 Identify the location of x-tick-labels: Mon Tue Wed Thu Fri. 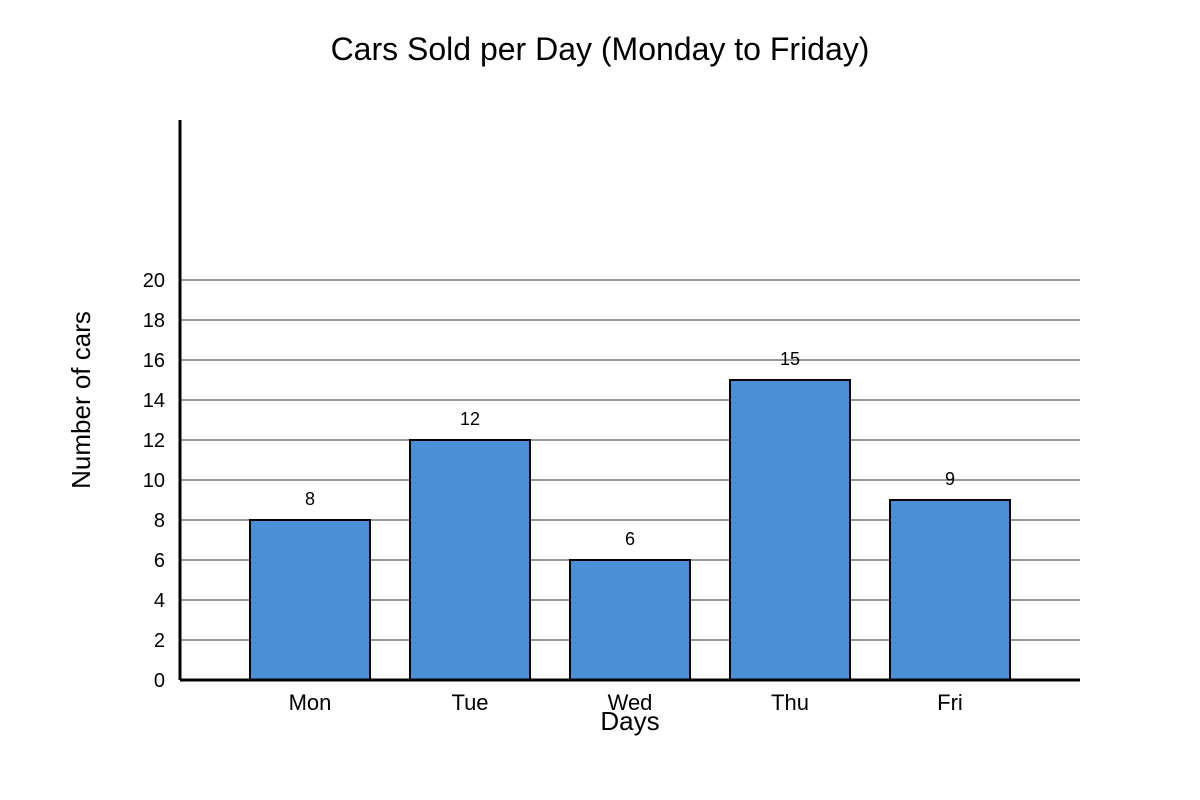
(626, 702).